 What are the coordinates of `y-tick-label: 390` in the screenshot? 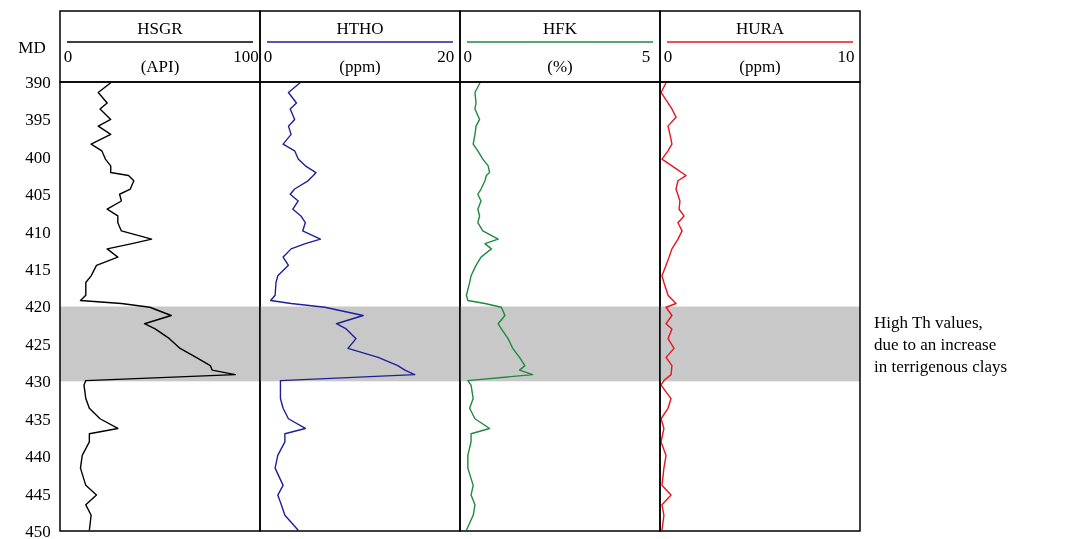 It's located at (38, 82).